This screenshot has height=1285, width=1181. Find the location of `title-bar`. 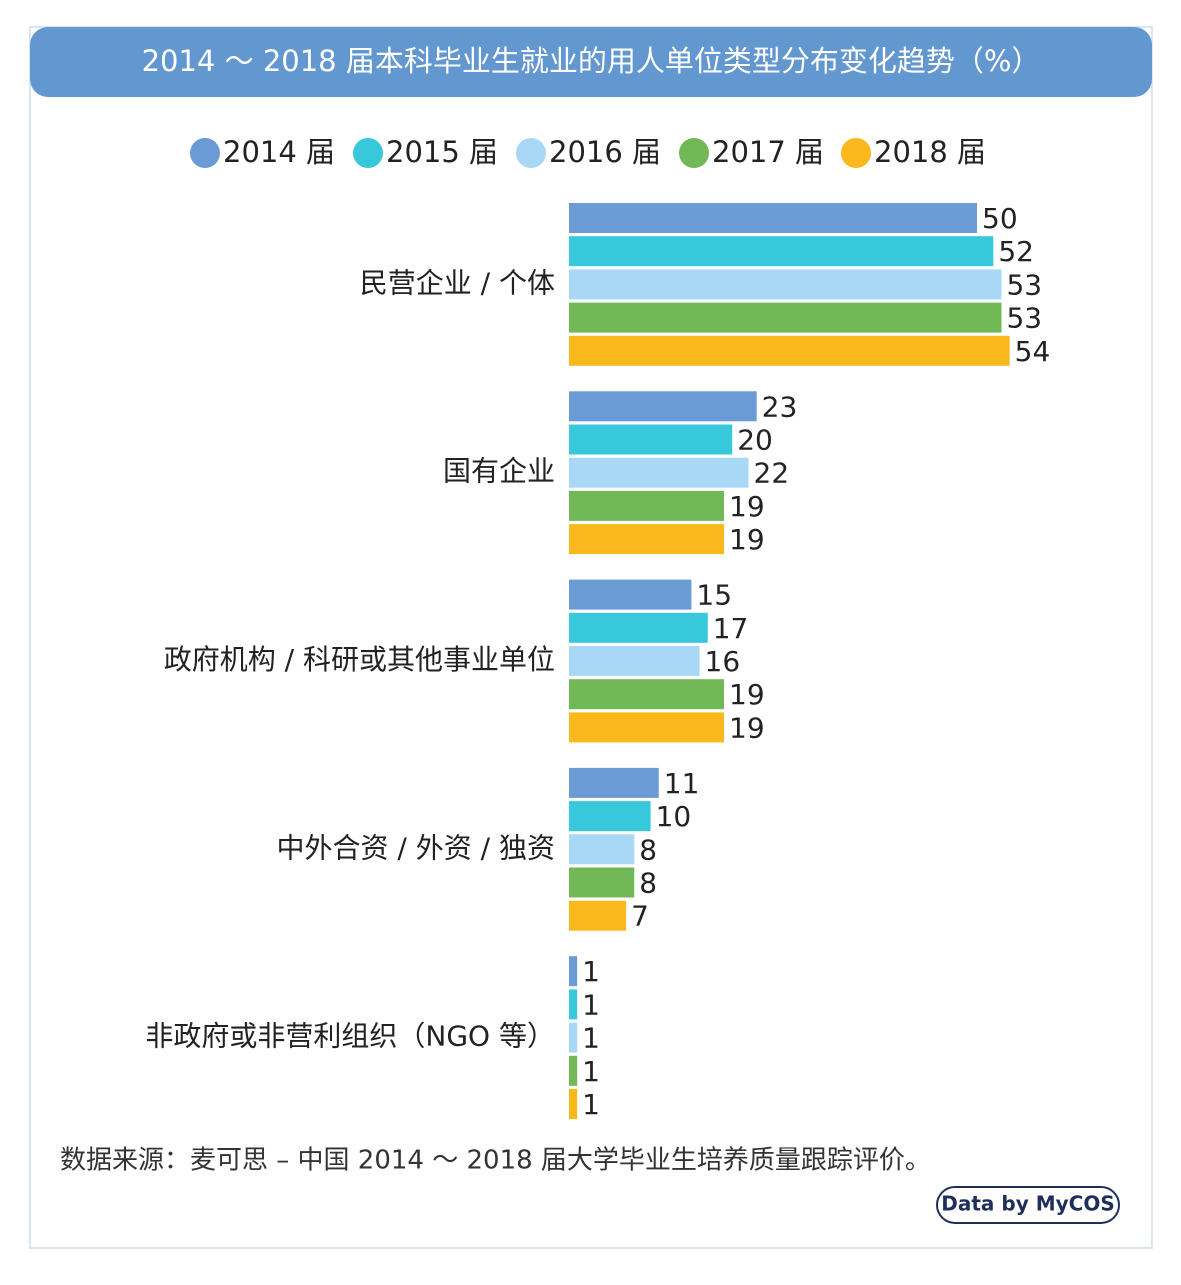

title-bar is located at coordinates (591, 62).